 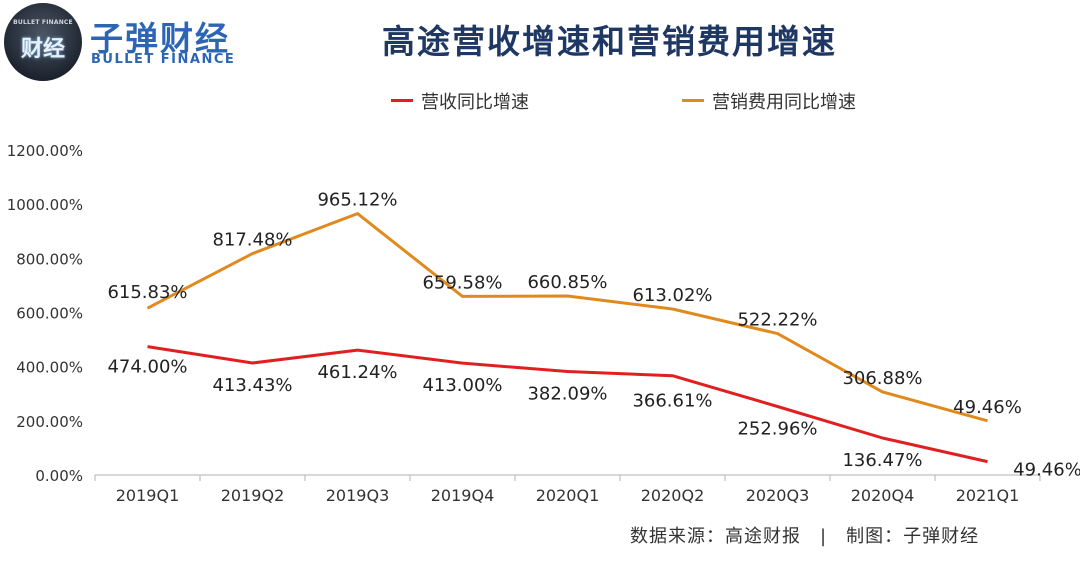 What do you see at coordinates (463, 495) in the screenshot?
I see `x-tick-label: 2019Q4` at bounding box center [463, 495].